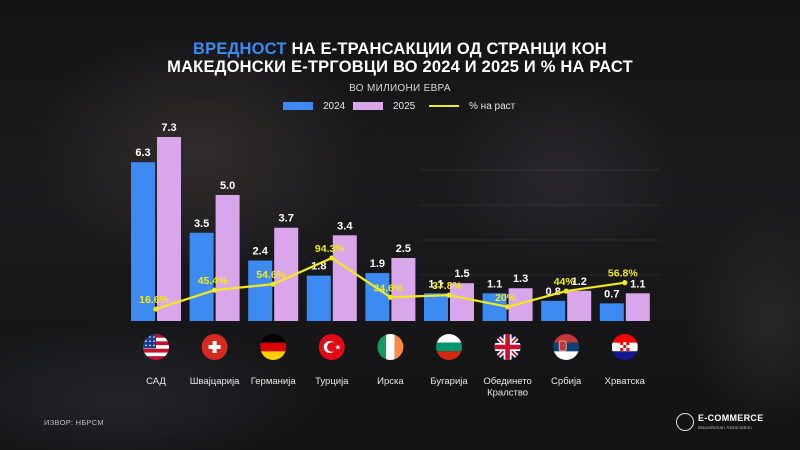 This screenshot has height=450, width=800. What do you see at coordinates (142, 153) in the screenshot?
I see `data-label-2024: 6.3` at bounding box center [142, 153].